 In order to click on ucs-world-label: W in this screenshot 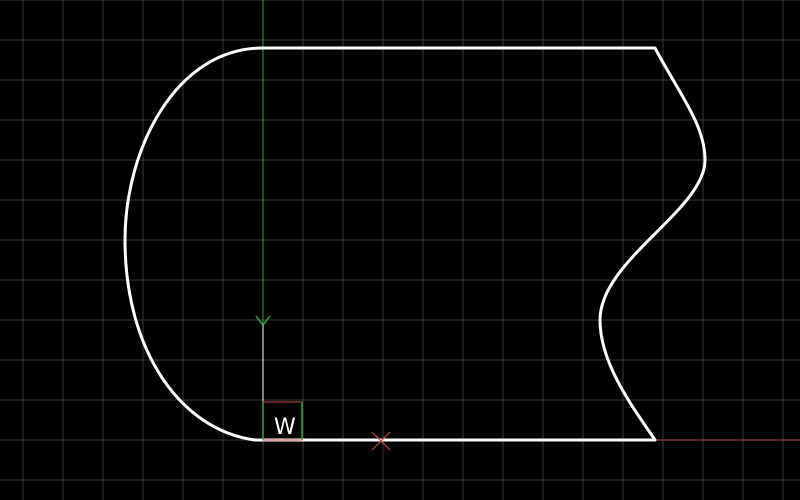, I will do `click(285, 427)`.